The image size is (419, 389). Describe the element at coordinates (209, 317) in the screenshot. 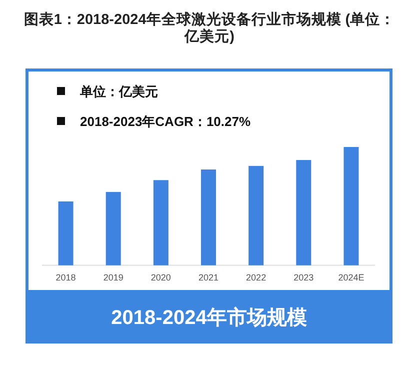

I see `text: 2018-2024年市场规模` at that location.